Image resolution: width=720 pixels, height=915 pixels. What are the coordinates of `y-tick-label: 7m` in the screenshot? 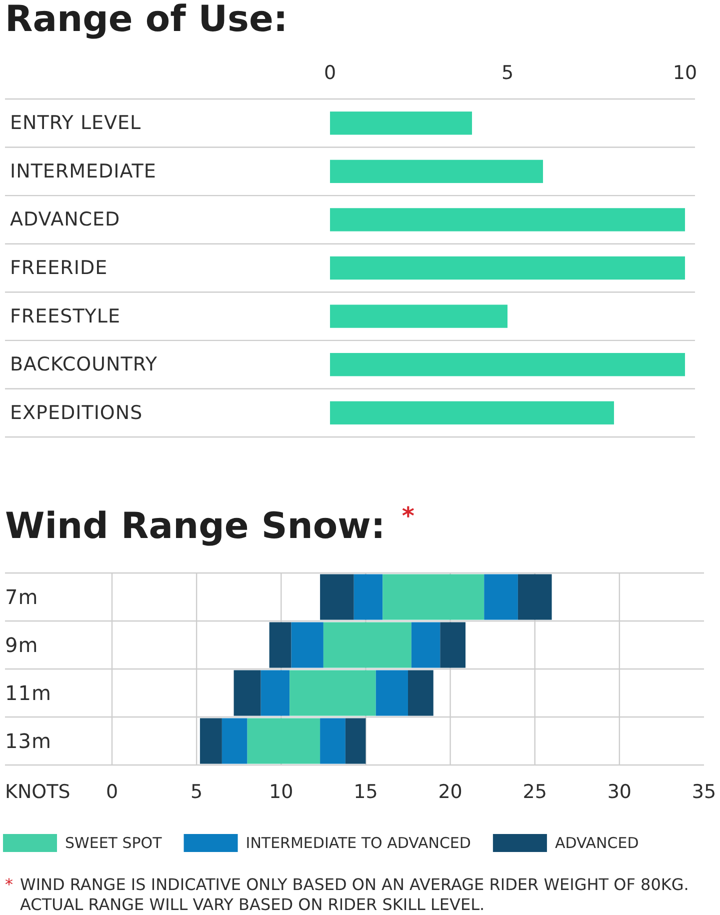 It's located at (21, 597).